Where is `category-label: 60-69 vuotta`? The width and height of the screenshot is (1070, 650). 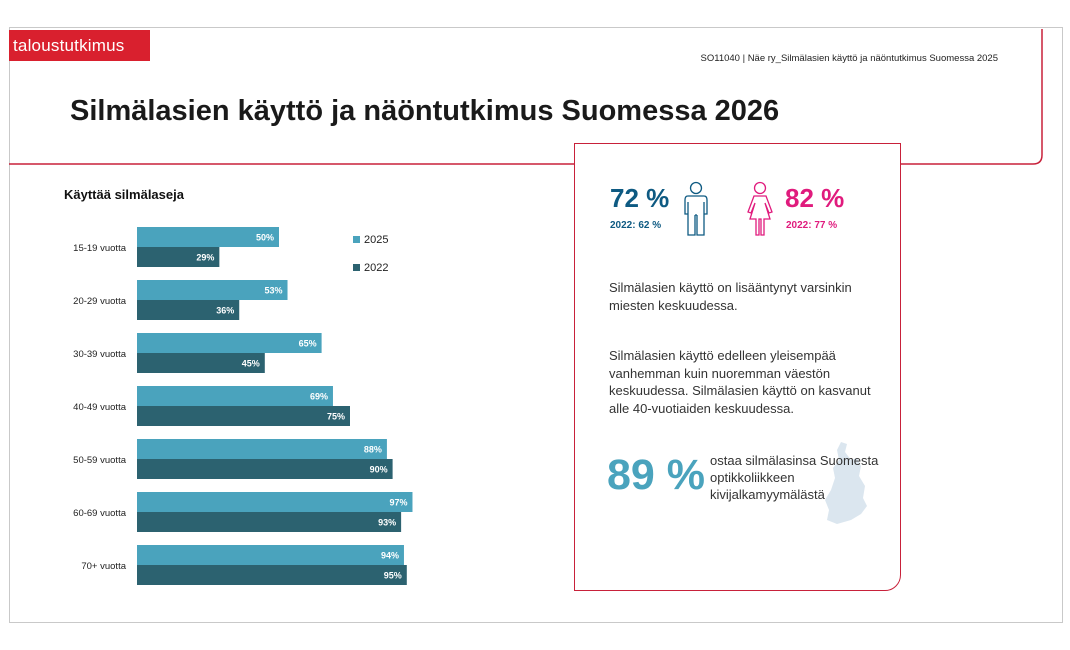 category-label: 60-69 vuotta is located at coordinates (100, 513).